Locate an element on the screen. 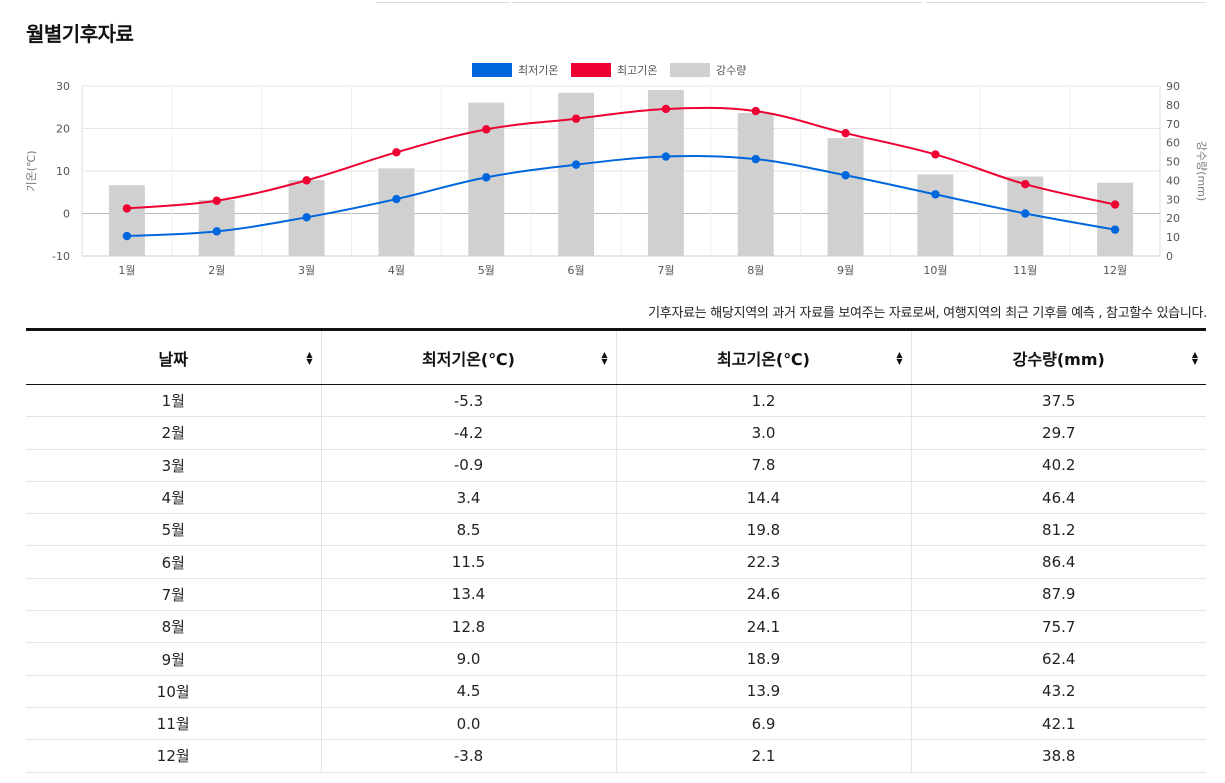  header-min-temp: 최저기온(℃) ▲ ▼ is located at coordinates (469, 357).